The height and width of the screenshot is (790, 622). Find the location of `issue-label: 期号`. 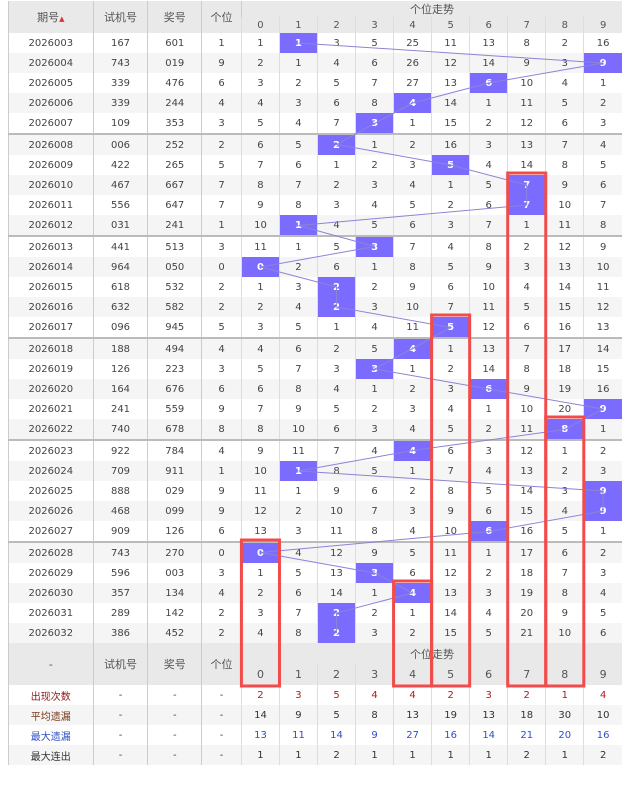

issue-label: 期号 is located at coordinates (48, 17).